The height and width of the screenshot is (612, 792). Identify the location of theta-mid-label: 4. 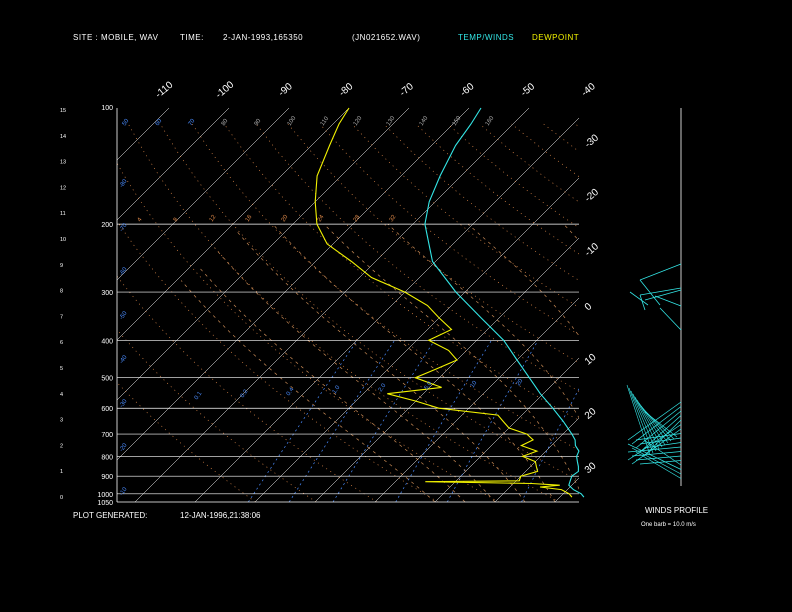
(140, 219).